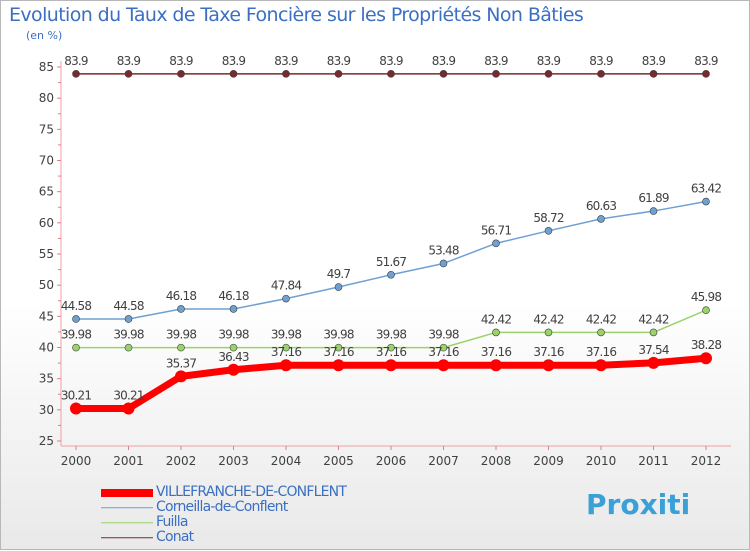 This screenshot has width=750, height=551. Describe the element at coordinates (46, 98) in the screenshot. I see `y-tick-label: 80` at that location.